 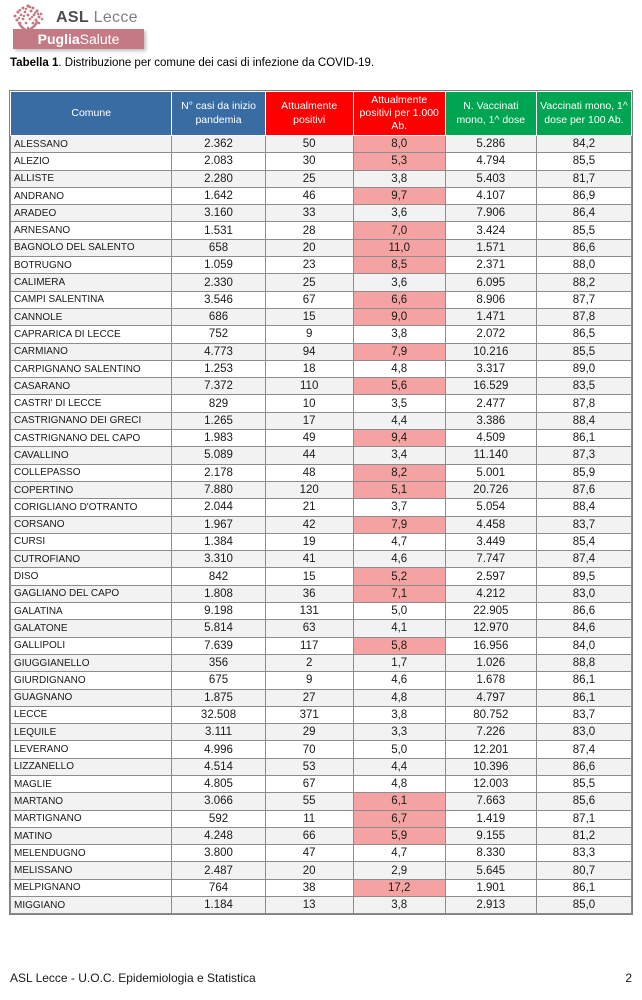 I want to click on column-header-vaccinati-mono: N. Vaccinati mono, 1^ dose, so click(x=490, y=113).